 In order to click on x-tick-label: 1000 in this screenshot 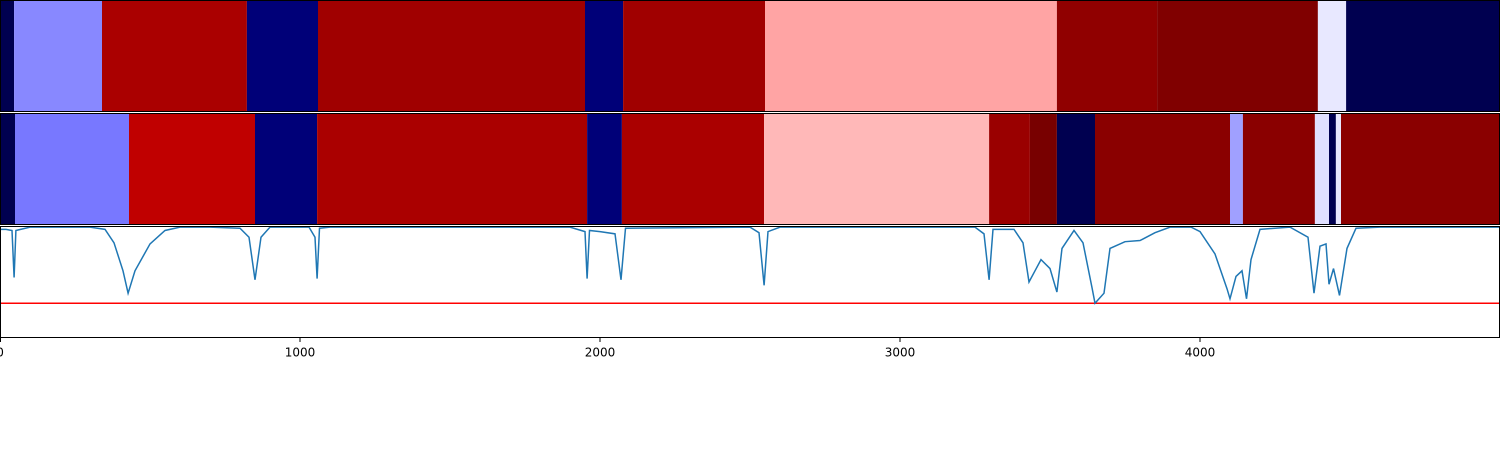, I will do `click(300, 353)`.